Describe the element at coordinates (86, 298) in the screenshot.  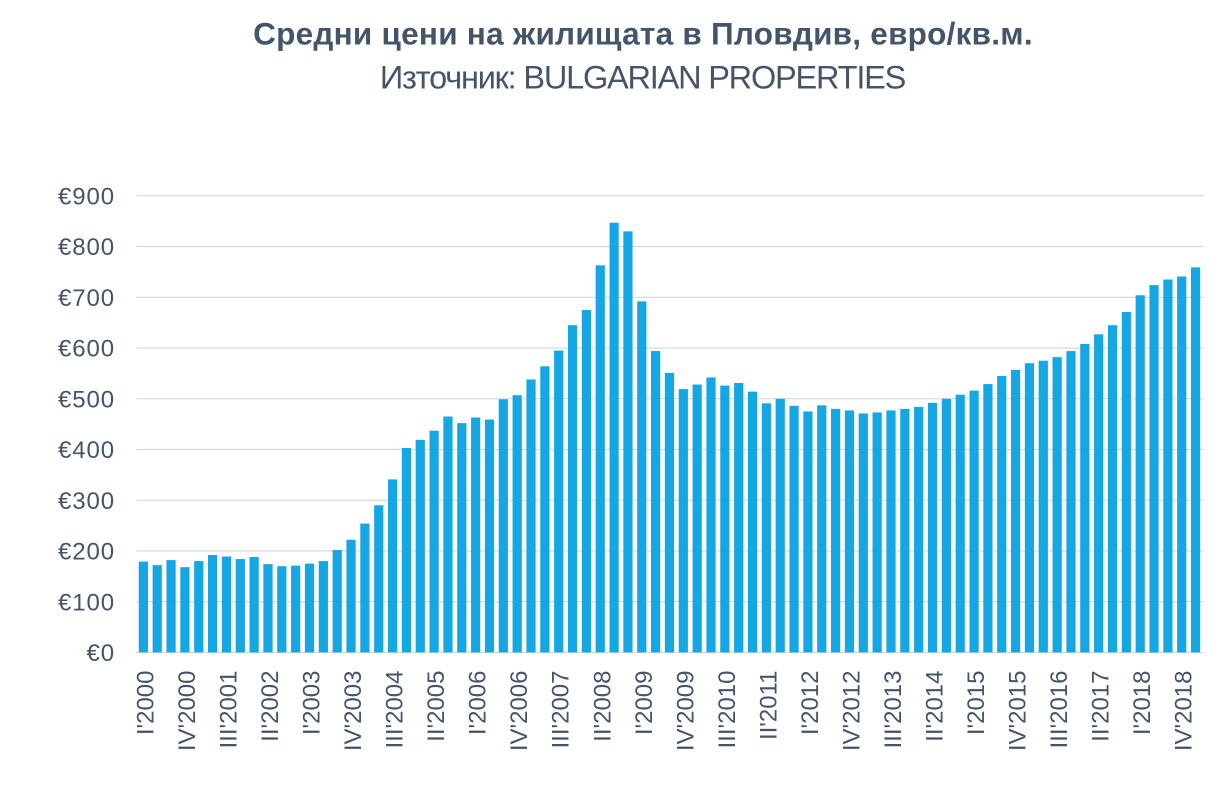
I see `svg-text: €700` at that location.